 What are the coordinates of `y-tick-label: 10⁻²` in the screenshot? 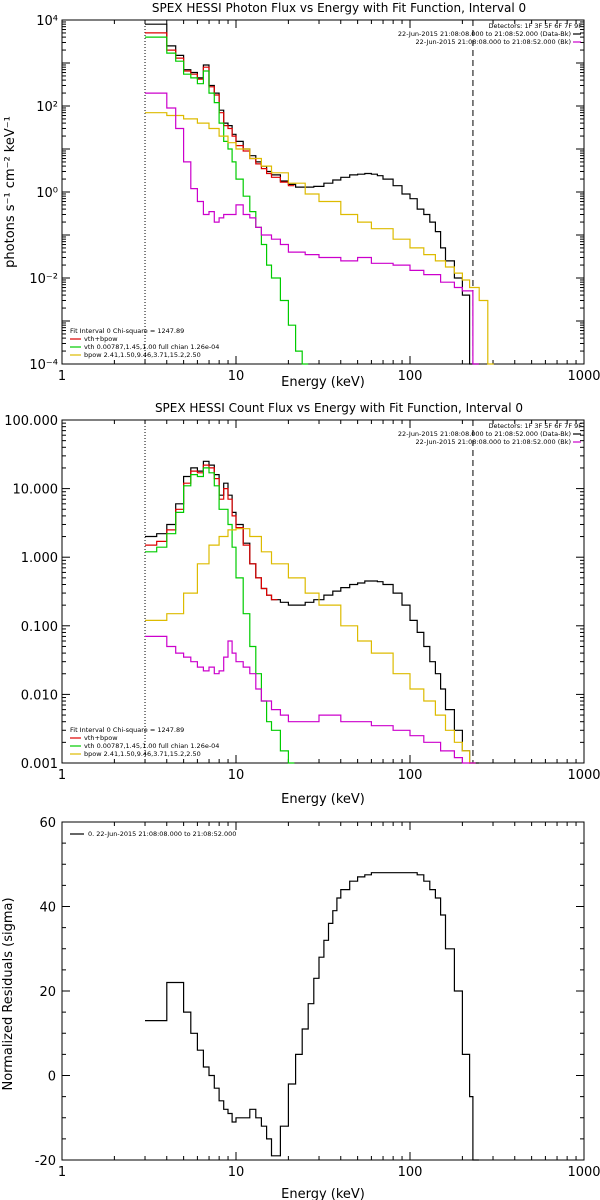 It's located at (43, 279).